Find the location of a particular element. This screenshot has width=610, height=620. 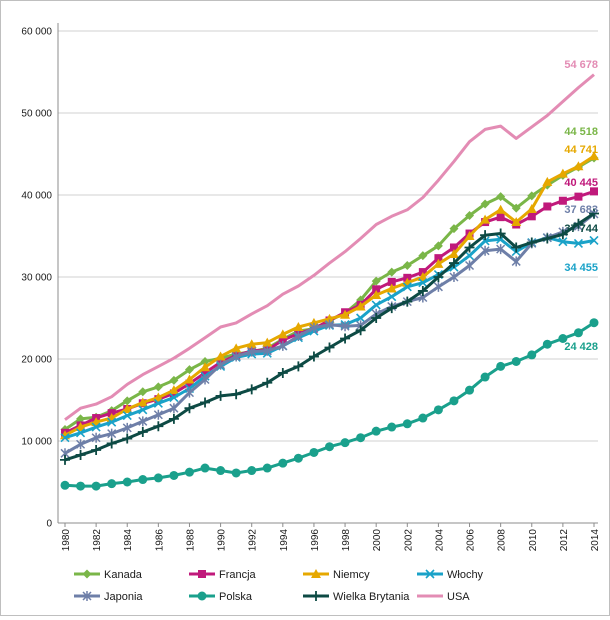

x-tick-label: 2004 is located at coordinates (439, 540).